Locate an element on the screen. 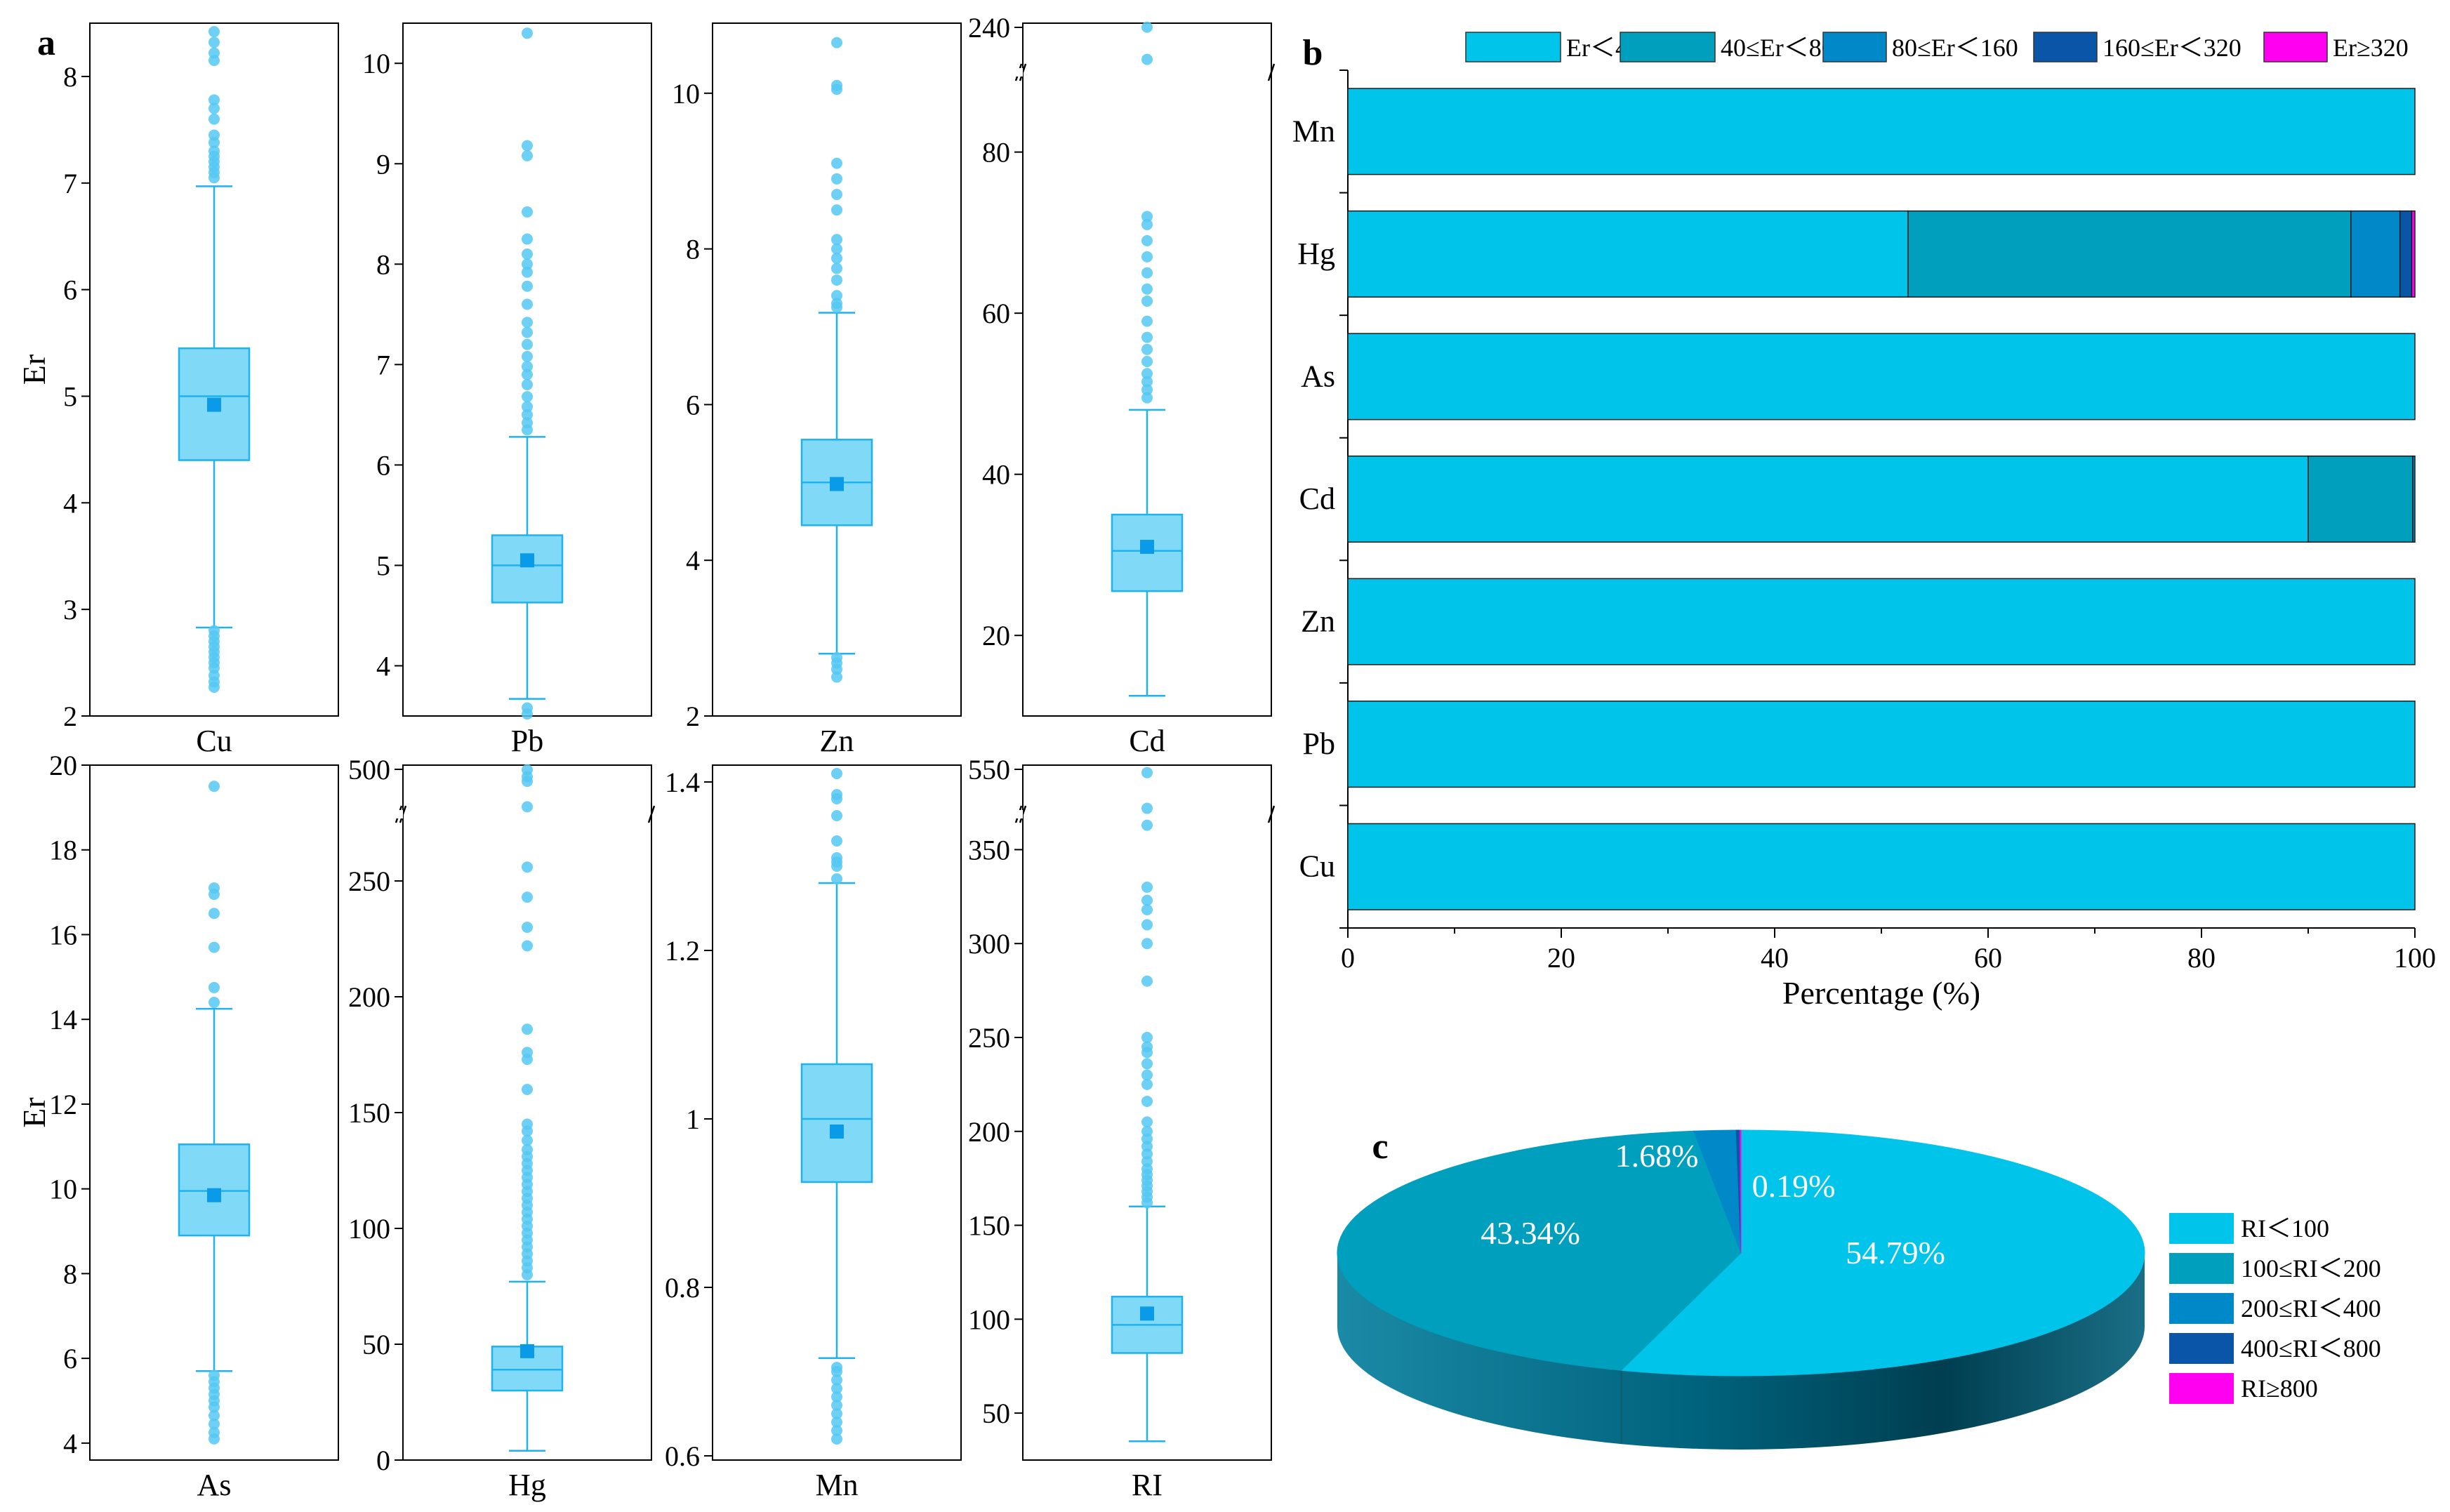 This screenshot has height=1512, width=2450. panel-c-label: c is located at coordinates (1380, 1147).